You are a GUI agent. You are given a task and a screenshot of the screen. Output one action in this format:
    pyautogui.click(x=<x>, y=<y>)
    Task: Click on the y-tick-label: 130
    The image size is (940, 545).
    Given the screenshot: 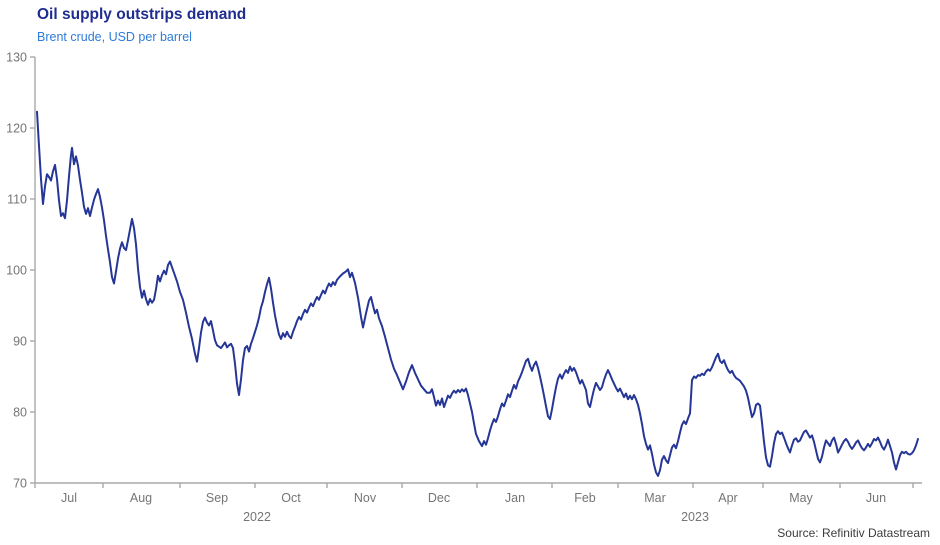 What is the action you would take?
    pyautogui.click(x=16, y=58)
    